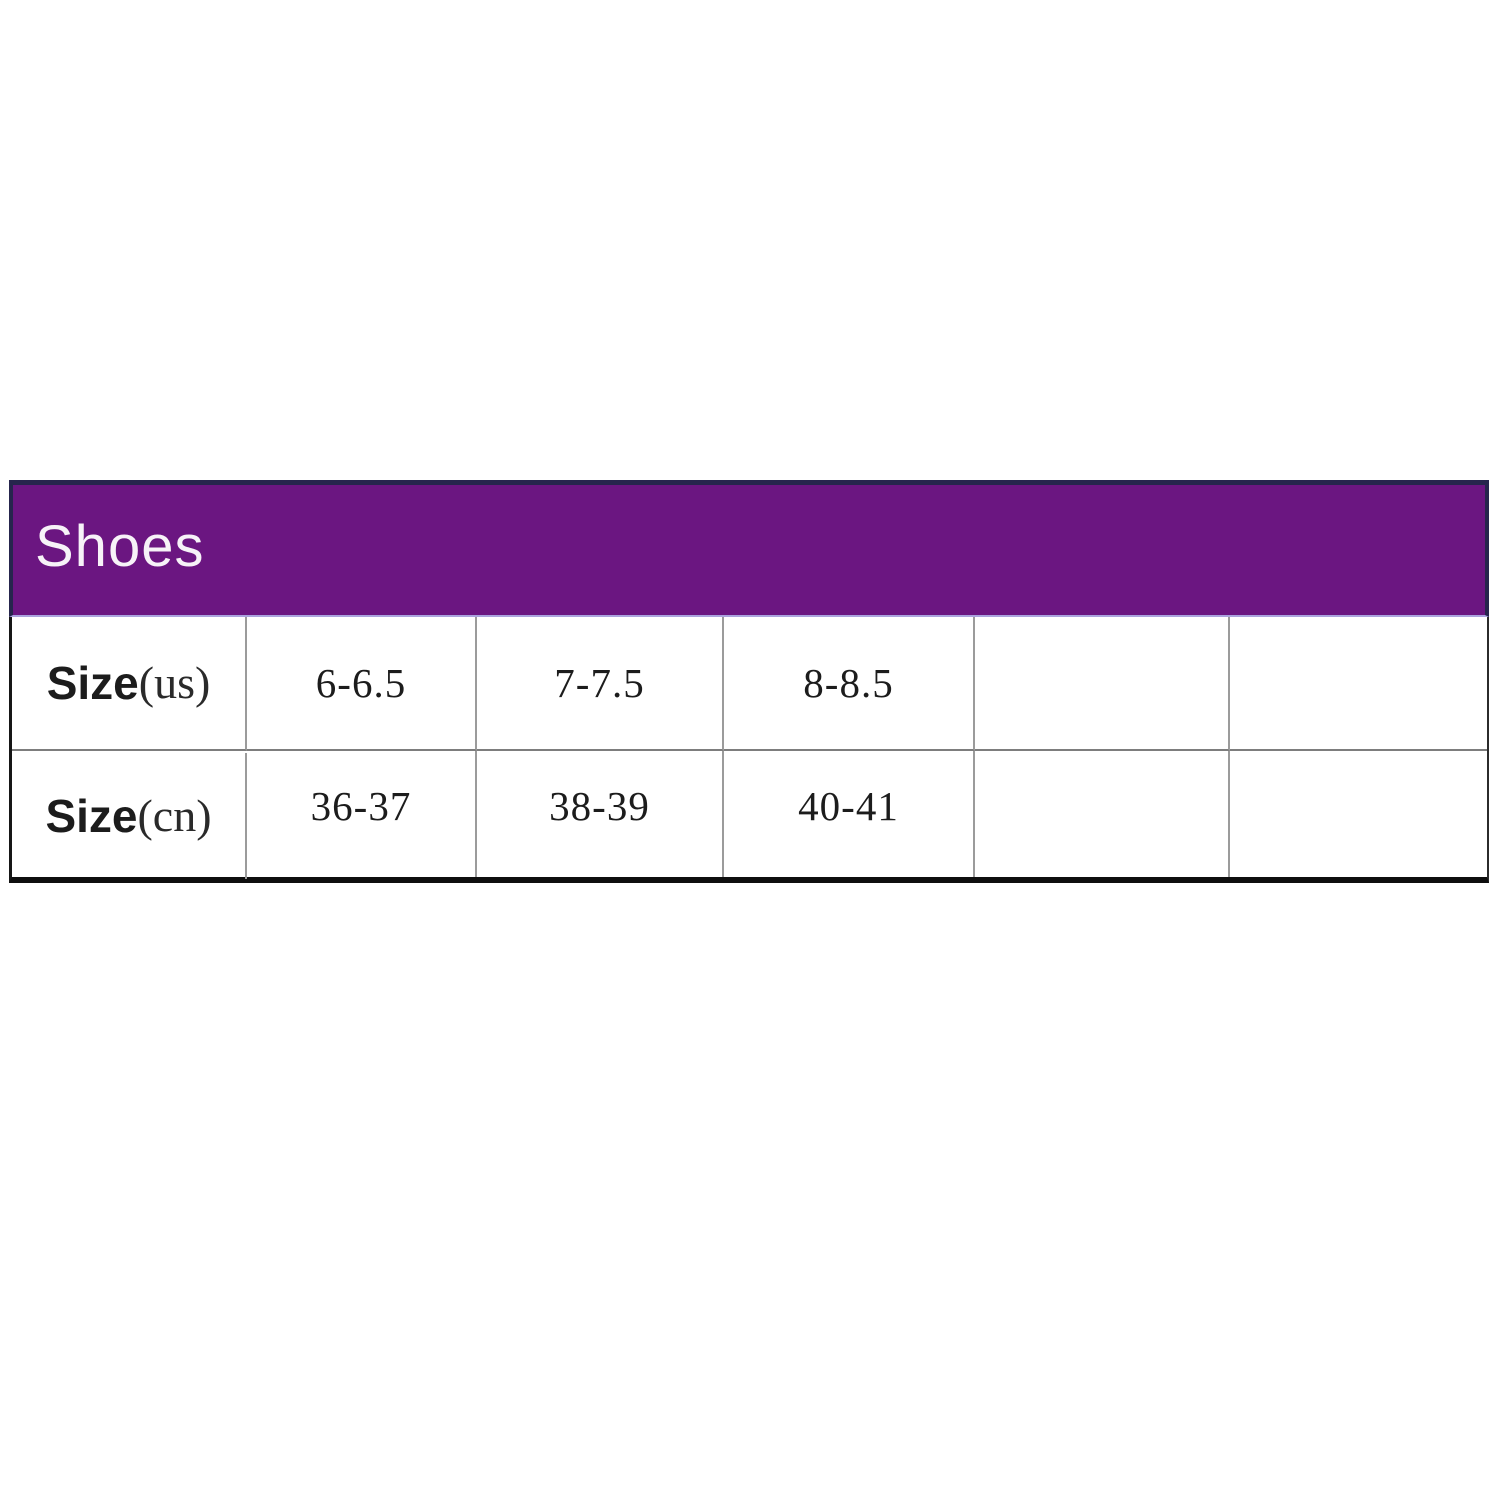  Describe the element at coordinates (361, 805) in the screenshot. I see `size-value: 36-37` at that location.